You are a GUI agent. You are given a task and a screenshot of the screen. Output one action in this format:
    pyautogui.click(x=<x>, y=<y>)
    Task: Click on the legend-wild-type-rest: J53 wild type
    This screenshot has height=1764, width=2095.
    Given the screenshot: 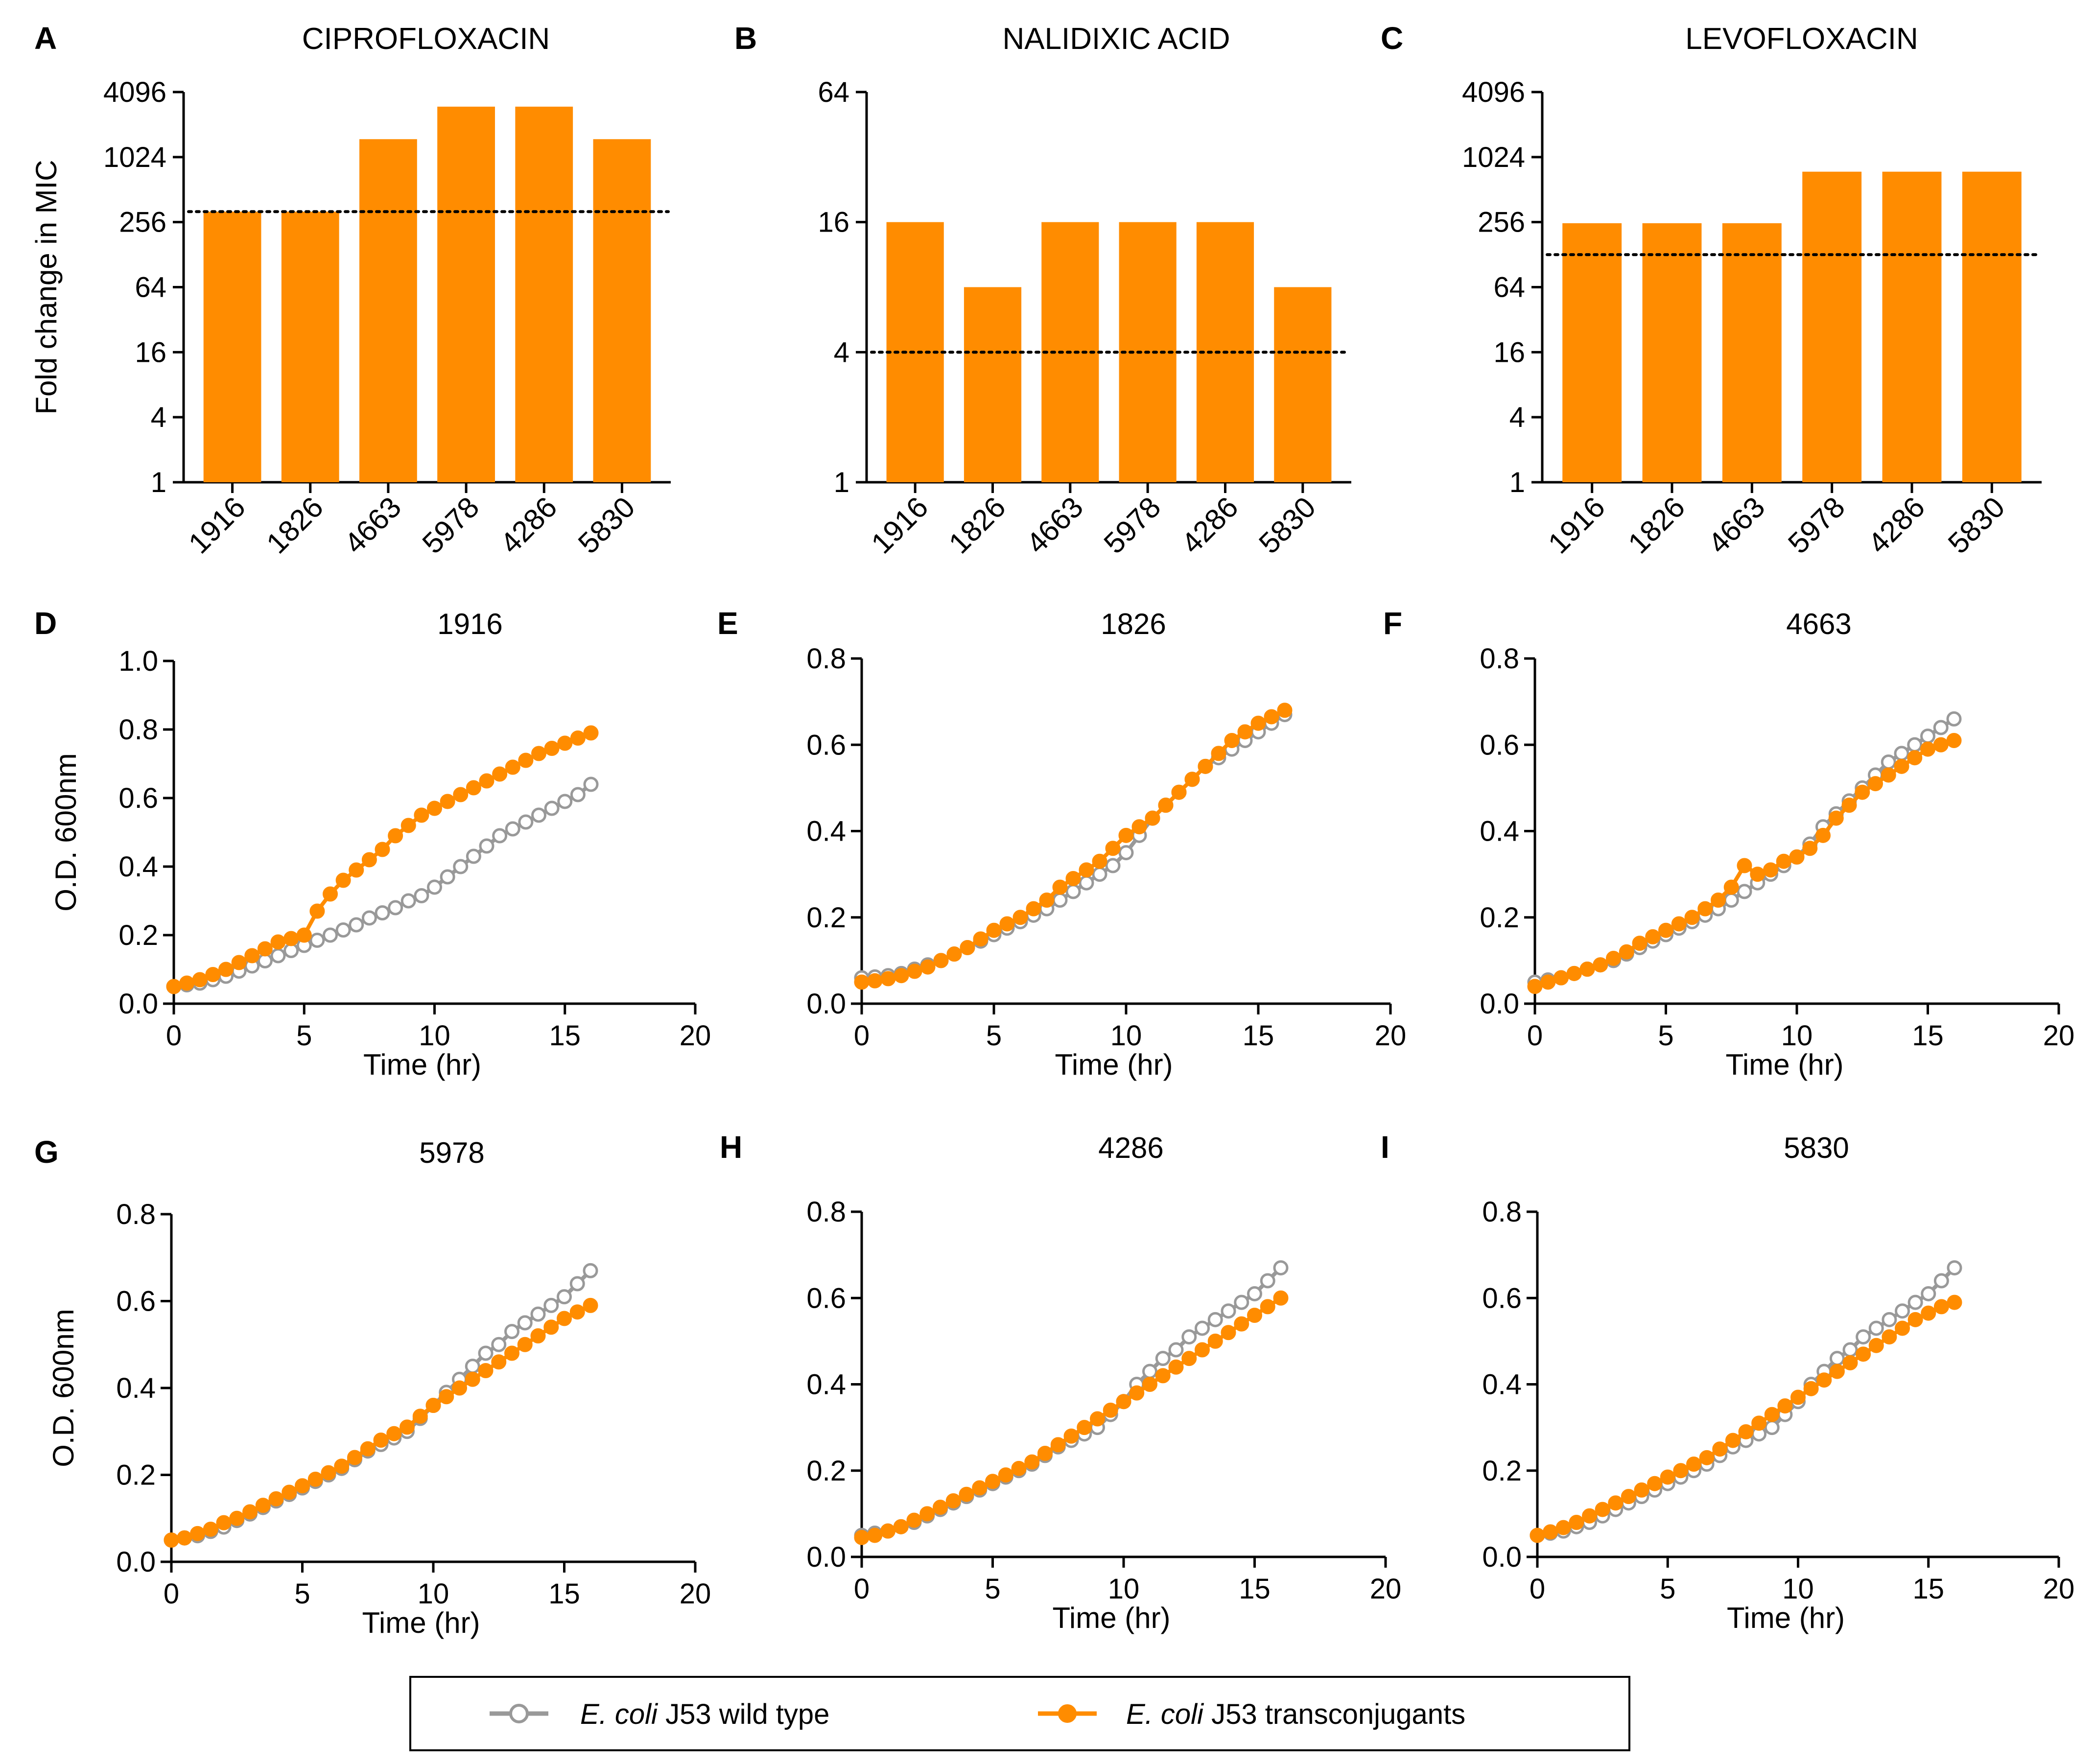 What is the action you would take?
    pyautogui.click(x=743, y=1714)
    